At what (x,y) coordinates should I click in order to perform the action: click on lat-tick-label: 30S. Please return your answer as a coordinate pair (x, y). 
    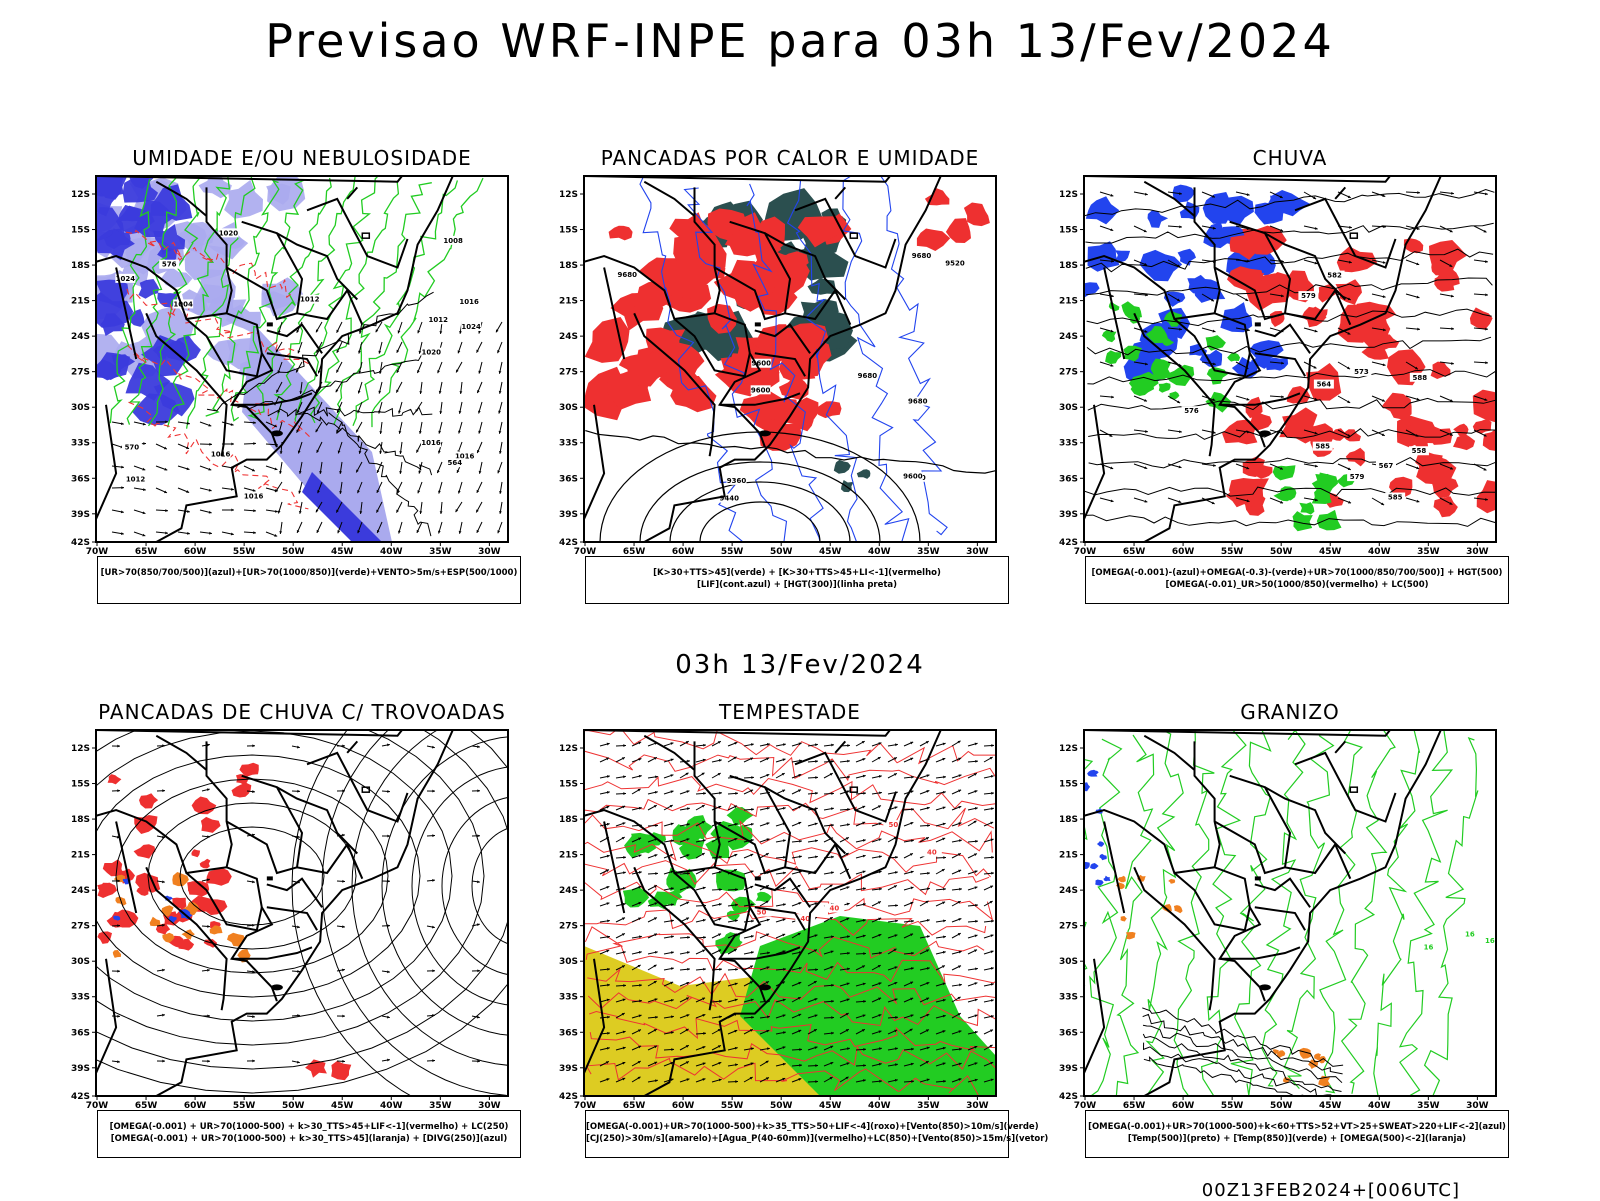
    Looking at the image, I should click on (1068, 408).